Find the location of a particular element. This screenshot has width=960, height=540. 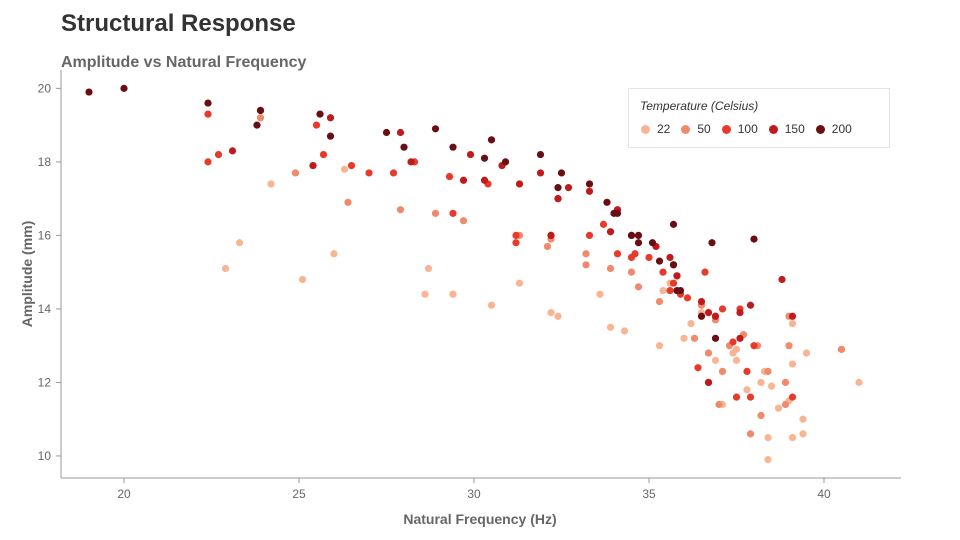

legend: Temperature (Celsius) 22 50 100 150 200 is located at coordinates (759, 118).